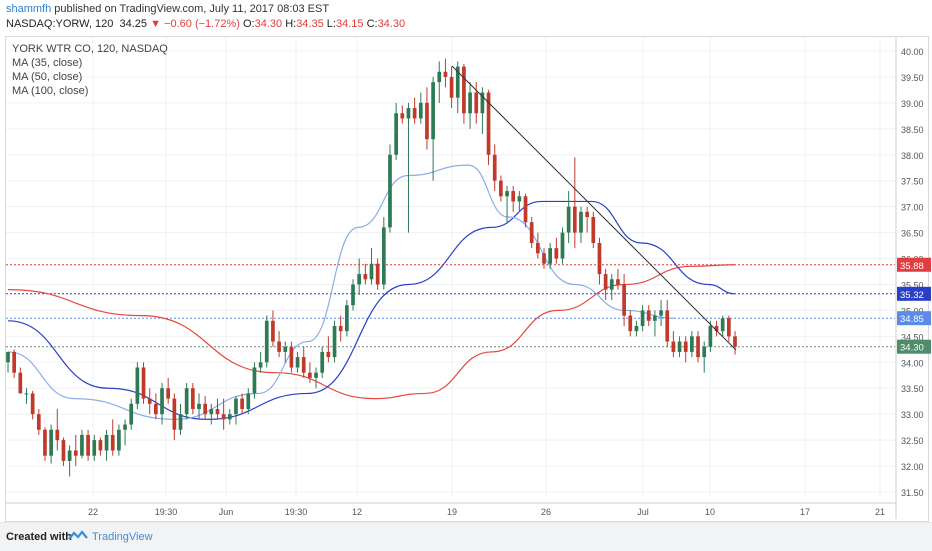 This screenshot has height=551, width=932. What do you see at coordinates (710, 512) in the screenshot?
I see `x-tick-label: 10` at bounding box center [710, 512].